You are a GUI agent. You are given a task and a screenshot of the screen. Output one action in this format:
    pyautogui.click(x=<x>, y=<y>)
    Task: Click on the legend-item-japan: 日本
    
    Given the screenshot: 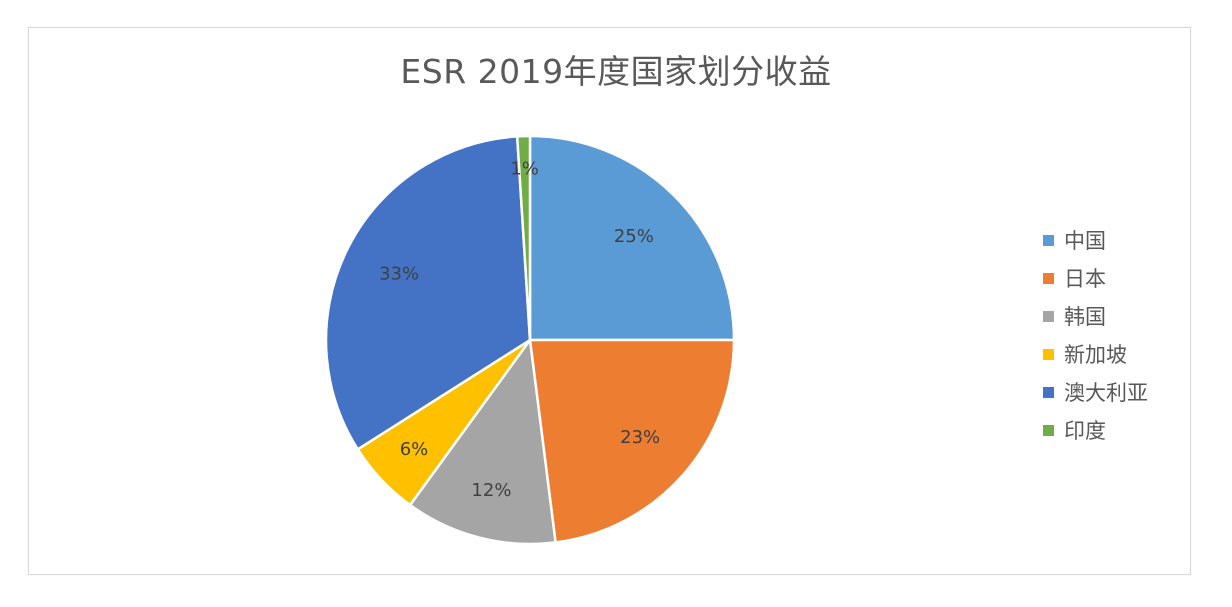 What is the action you would take?
    pyautogui.click(x=1095, y=278)
    